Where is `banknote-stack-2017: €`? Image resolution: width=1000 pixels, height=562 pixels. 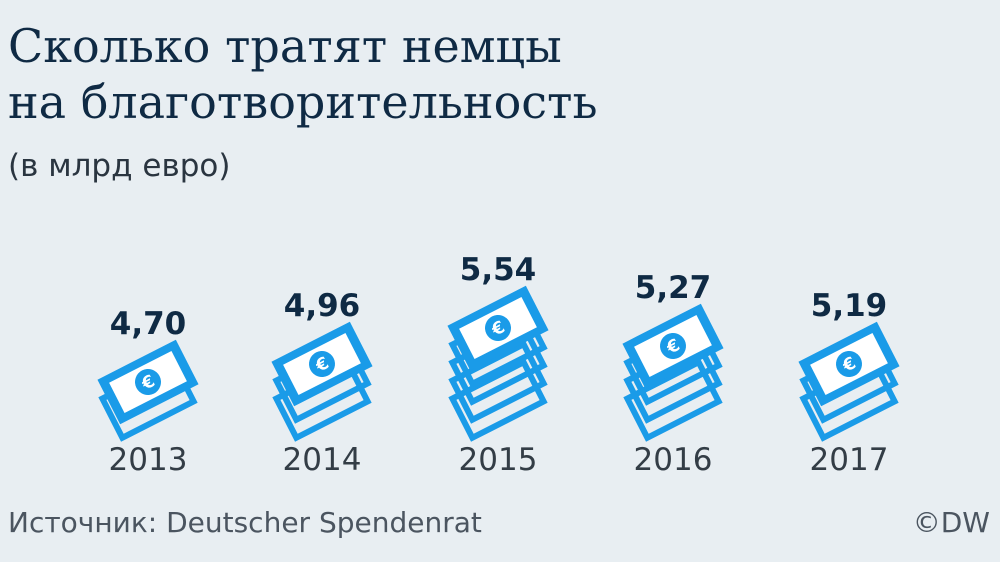 banknote-stack-2017: € is located at coordinates (849, 381).